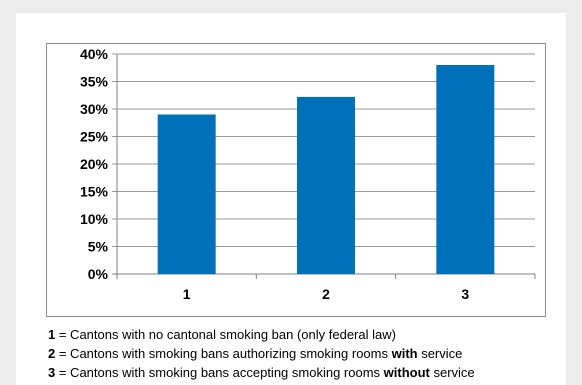 The image size is (582, 385). Describe the element at coordinates (404, 353) in the screenshot. I see `legend-emphasis: with` at that location.